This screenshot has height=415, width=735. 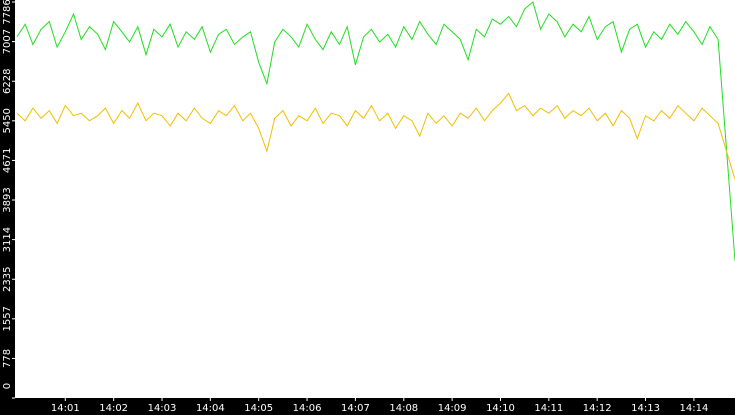 I want to click on y-tick-label: 7786, so click(x=7, y=12).